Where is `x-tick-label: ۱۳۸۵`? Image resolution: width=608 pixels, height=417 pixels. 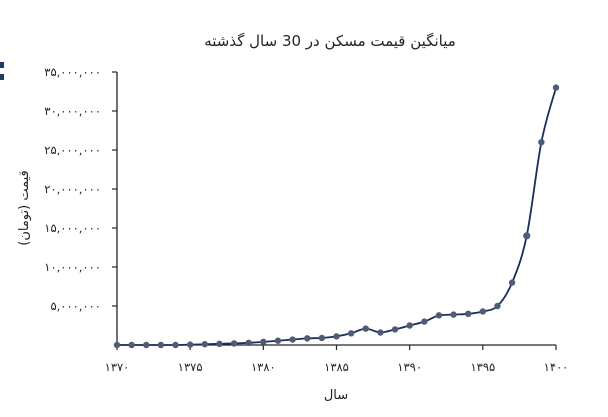
x-tick-label: ۱۳۸۵ is located at coordinates (336, 367).